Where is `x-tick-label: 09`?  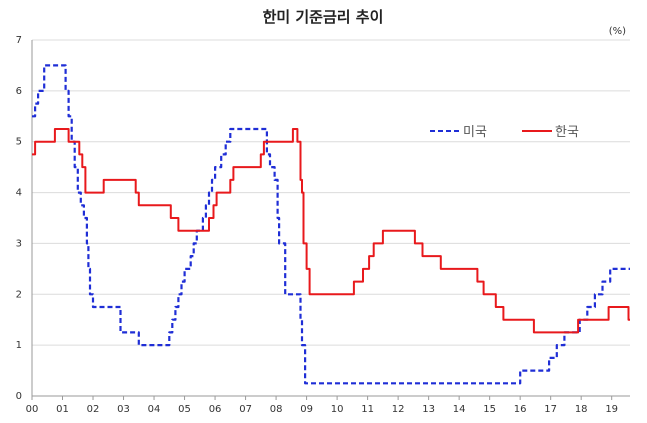 x-tick-label: 09 is located at coordinates (306, 409).